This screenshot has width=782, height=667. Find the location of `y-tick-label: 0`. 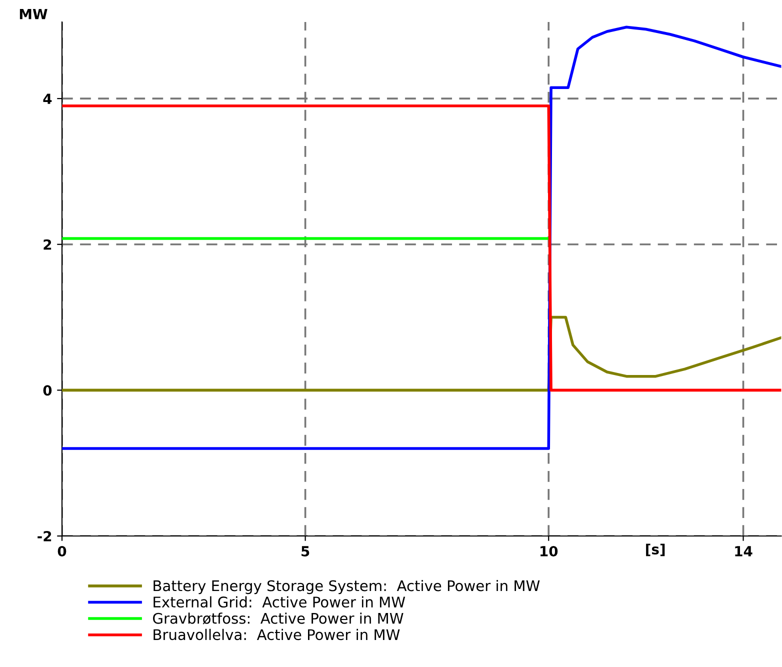

y-tick-label: 0 is located at coordinates (47, 390).